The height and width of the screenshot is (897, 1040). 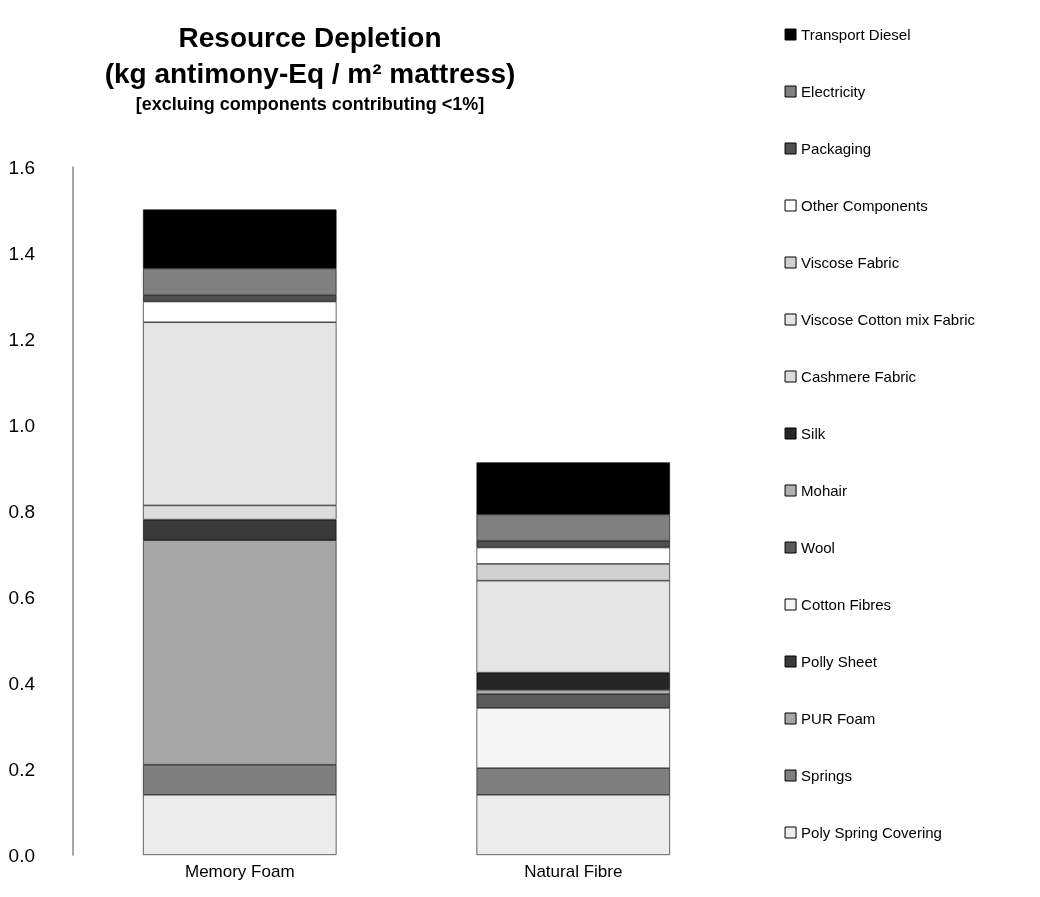 What do you see at coordinates (864, 205) in the screenshot?
I see `legend-label: Other Components` at bounding box center [864, 205].